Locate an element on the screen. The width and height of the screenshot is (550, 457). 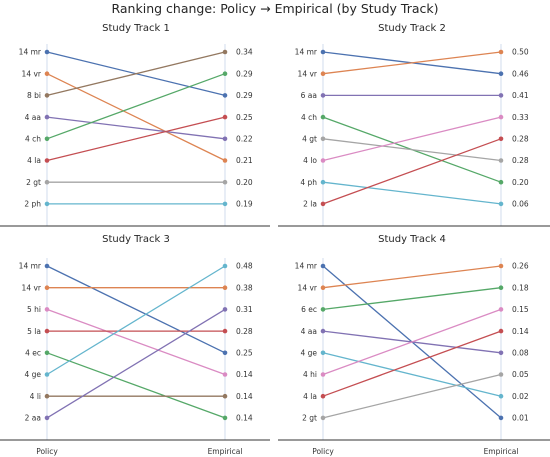
empirical-value-label: 0.02 is located at coordinates (520, 396).